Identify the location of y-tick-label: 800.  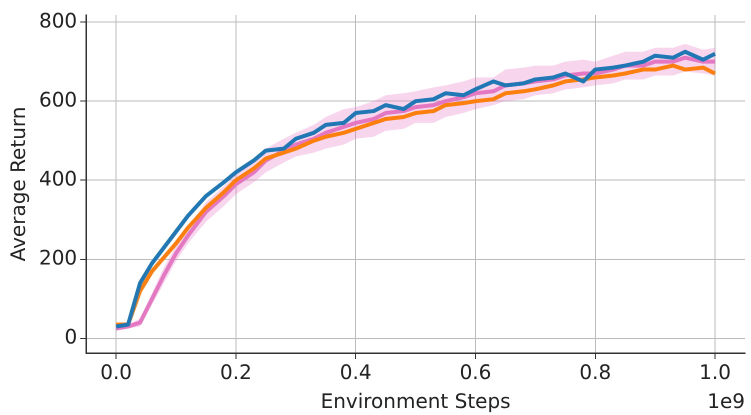
(58, 20).